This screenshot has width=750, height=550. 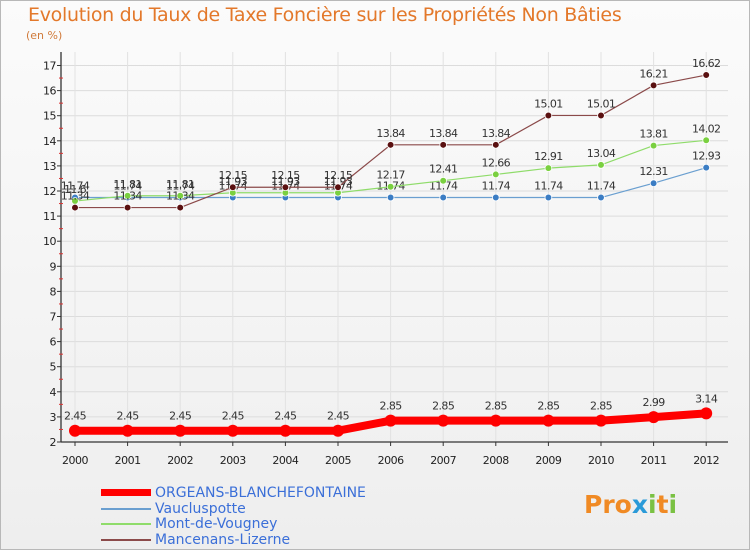 I want to click on x-tick-label: 2002, so click(x=180, y=460).